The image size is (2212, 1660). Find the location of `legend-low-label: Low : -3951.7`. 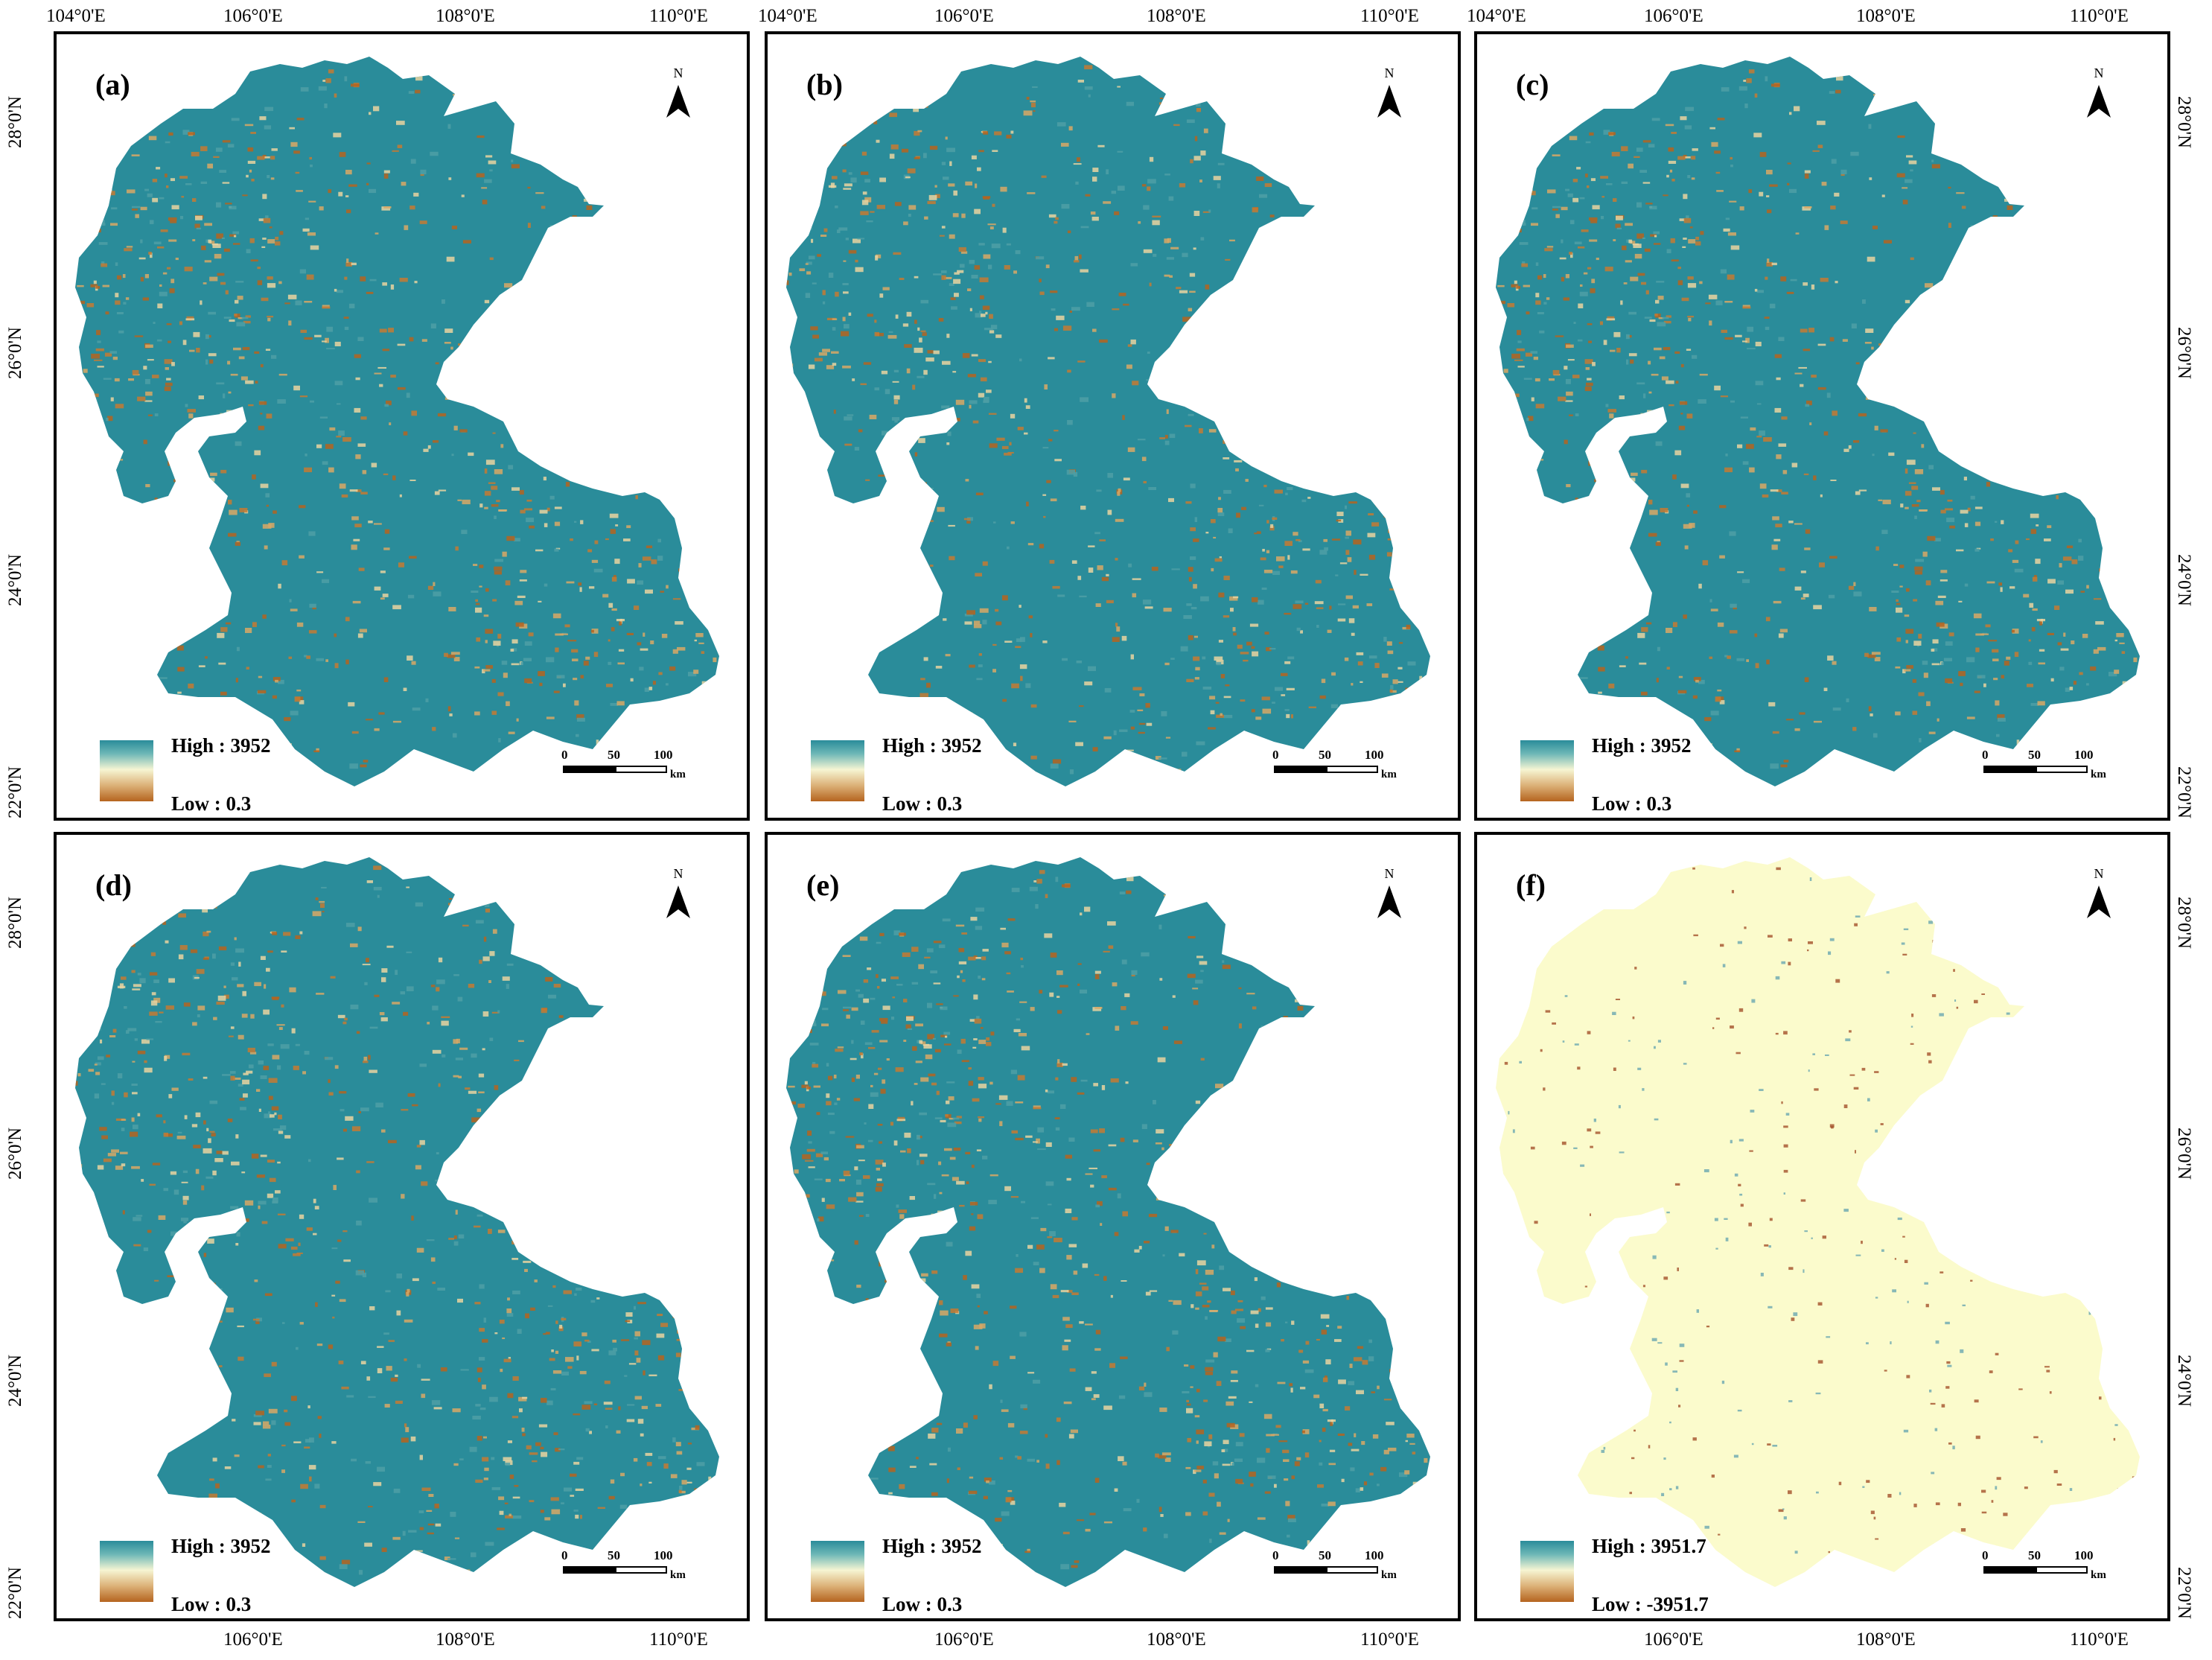

legend-low-label: Low : -3951.7 is located at coordinates (1650, 1604).